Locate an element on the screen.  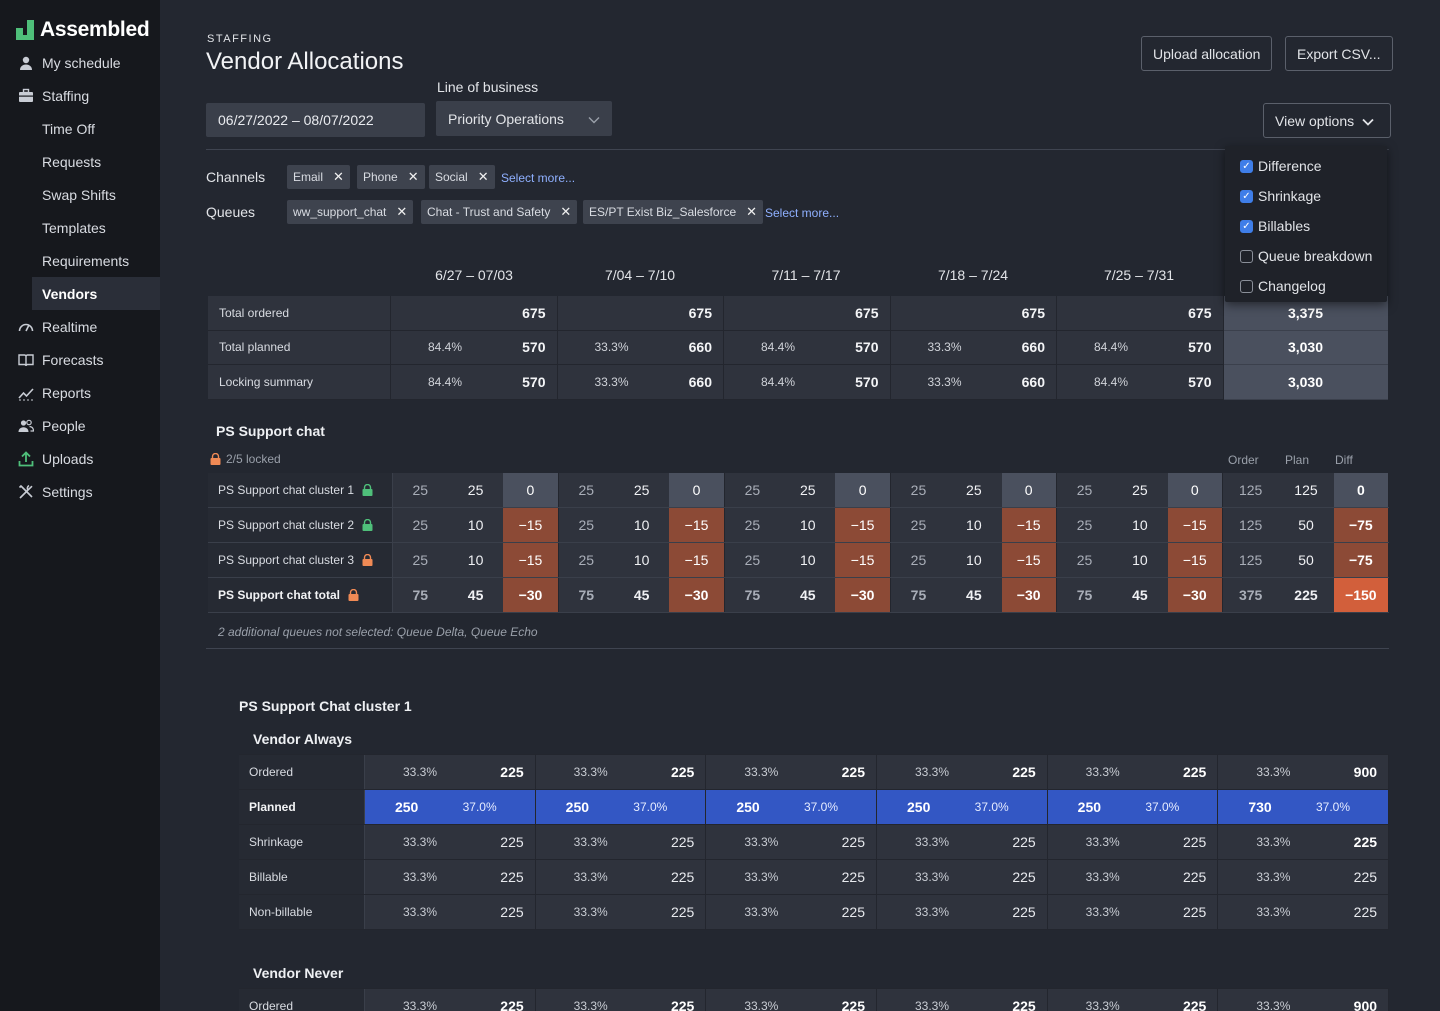
tag-label: Email is located at coordinates (308, 177).